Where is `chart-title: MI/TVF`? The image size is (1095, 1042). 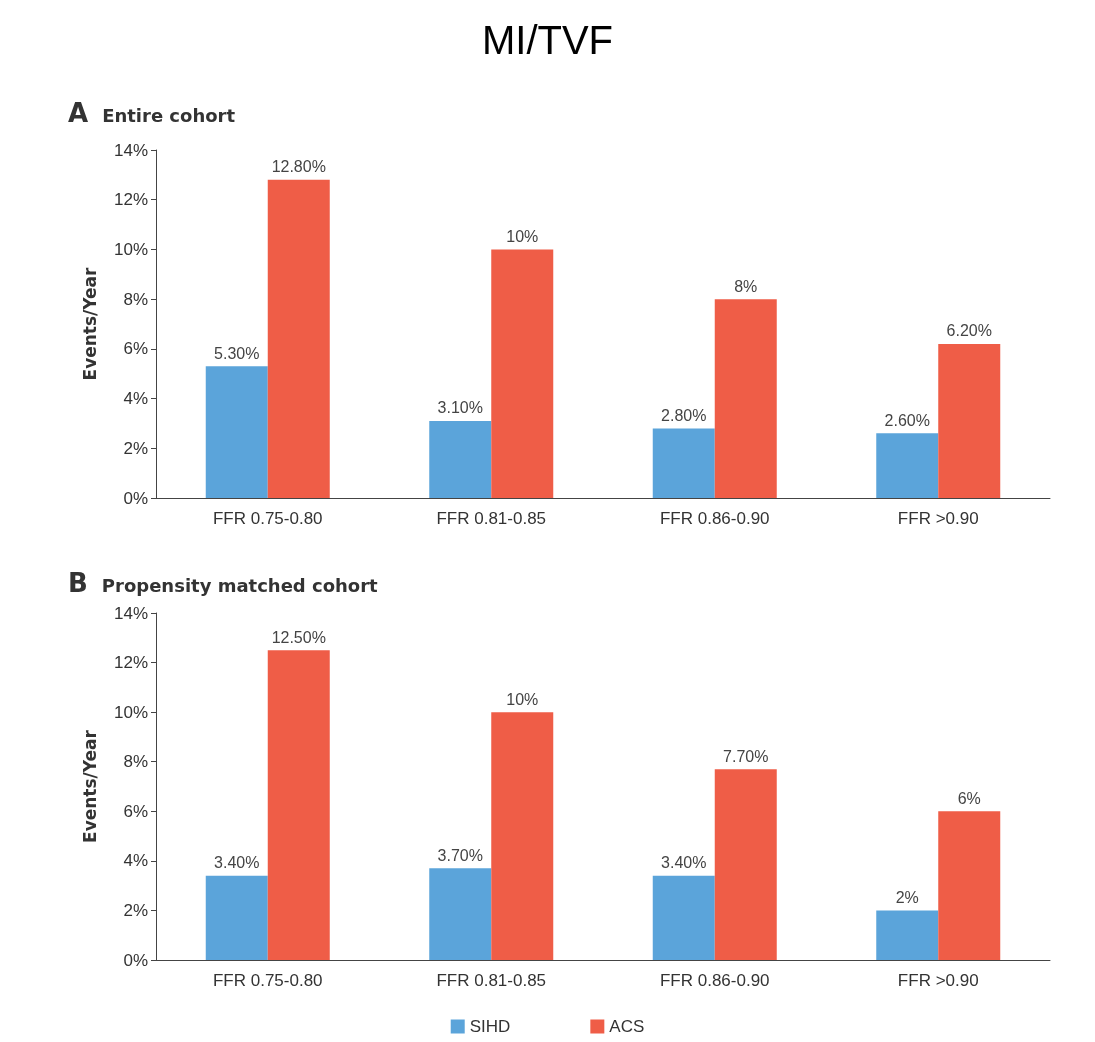 chart-title: MI/TVF is located at coordinates (547, 40).